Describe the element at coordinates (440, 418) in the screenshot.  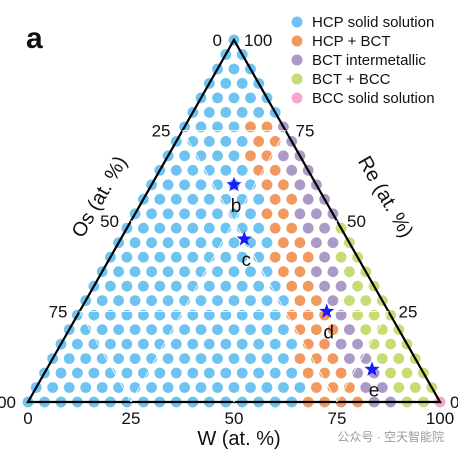
I see `tick-label-w: 100` at that location.